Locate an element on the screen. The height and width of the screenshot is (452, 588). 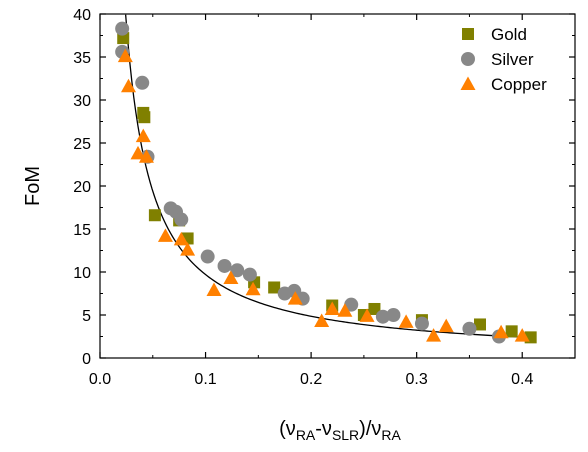
y-tick-label: 30 is located at coordinates (82, 101).